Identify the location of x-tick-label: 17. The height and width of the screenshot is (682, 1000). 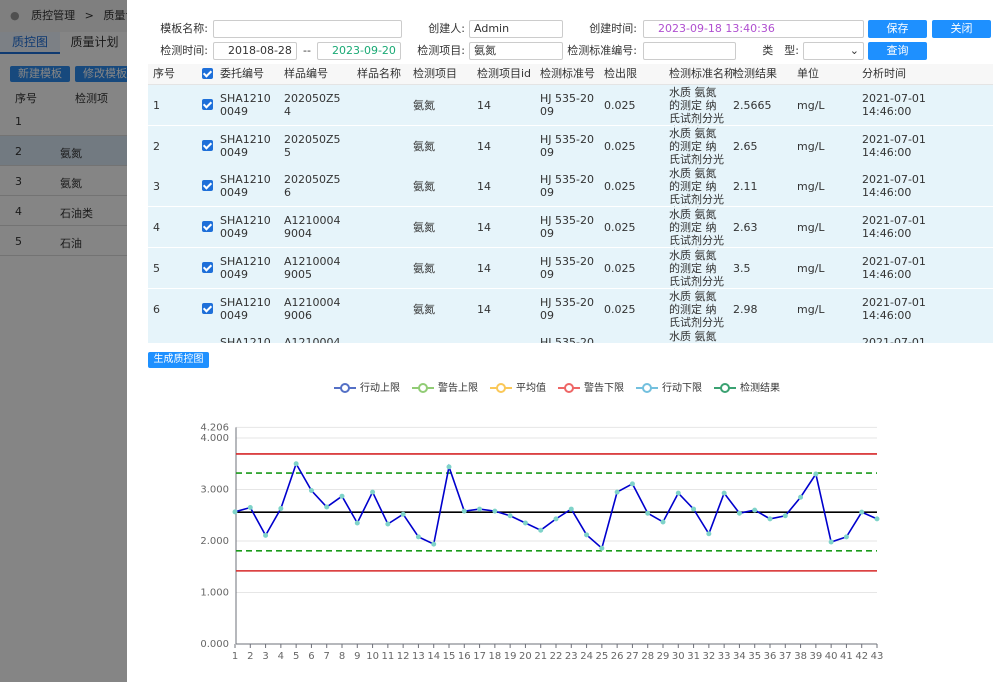
(479, 656).